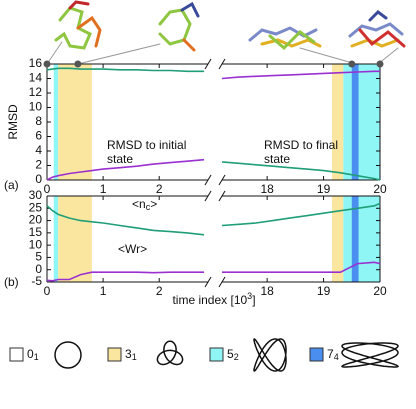 The width and height of the screenshot is (416, 409). Describe the element at coordinates (36, 63) in the screenshot. I see `y-tick-label: 16` at that location.